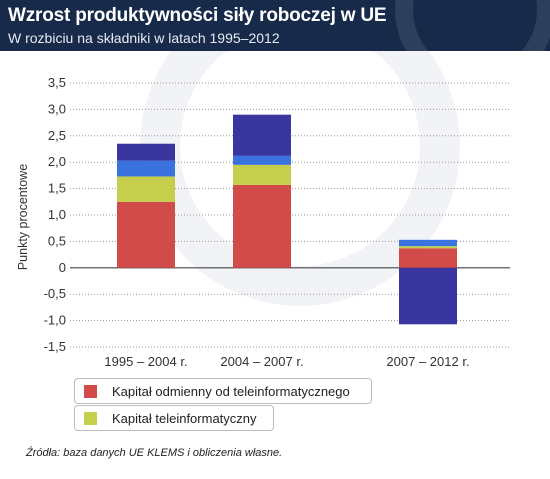 The width and height of the screenshot is (550, 479). I want to click on x-tick-label: 2007 – 2012 r., so click(427, 361).